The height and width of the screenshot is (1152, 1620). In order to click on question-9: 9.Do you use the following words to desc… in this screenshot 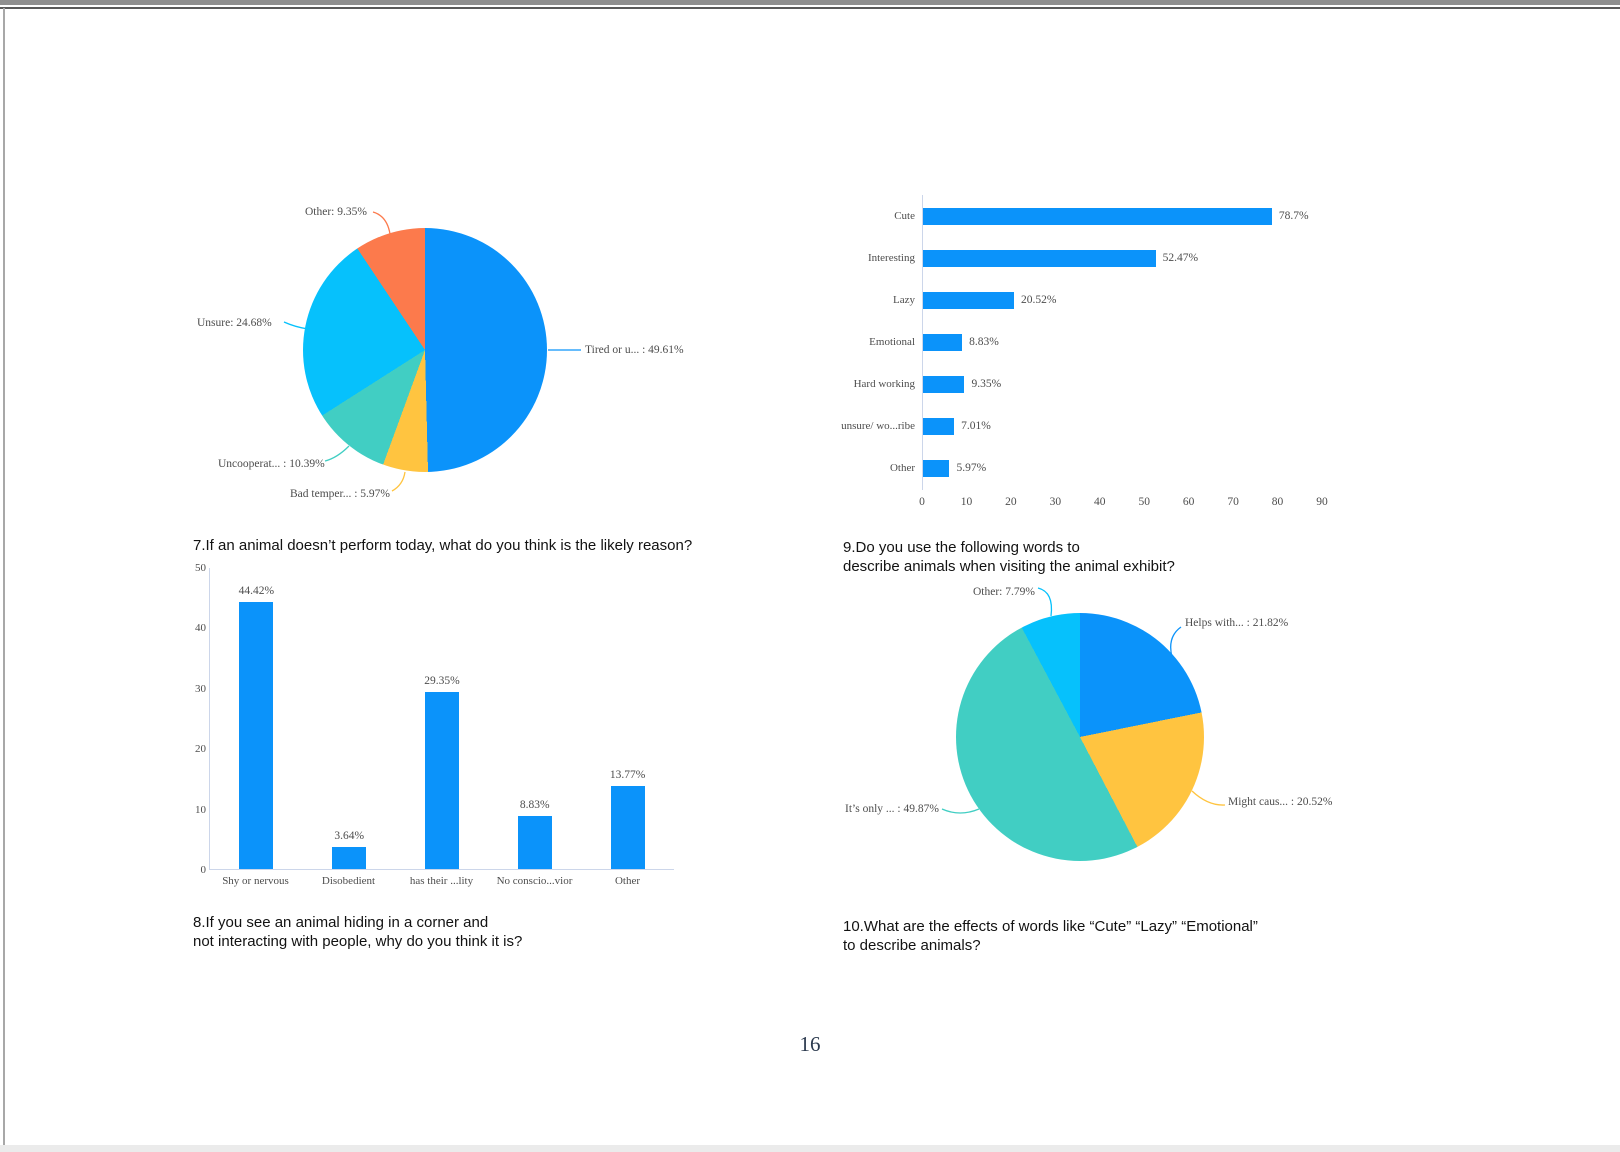, I will do `click(1009, 557)`.